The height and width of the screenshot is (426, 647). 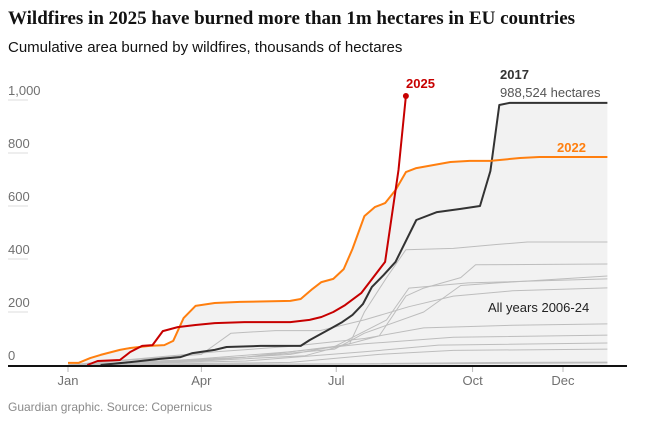 I want to click on source-note: Guardian graphic. Source: Copernicus, so click(x=110, y=407).